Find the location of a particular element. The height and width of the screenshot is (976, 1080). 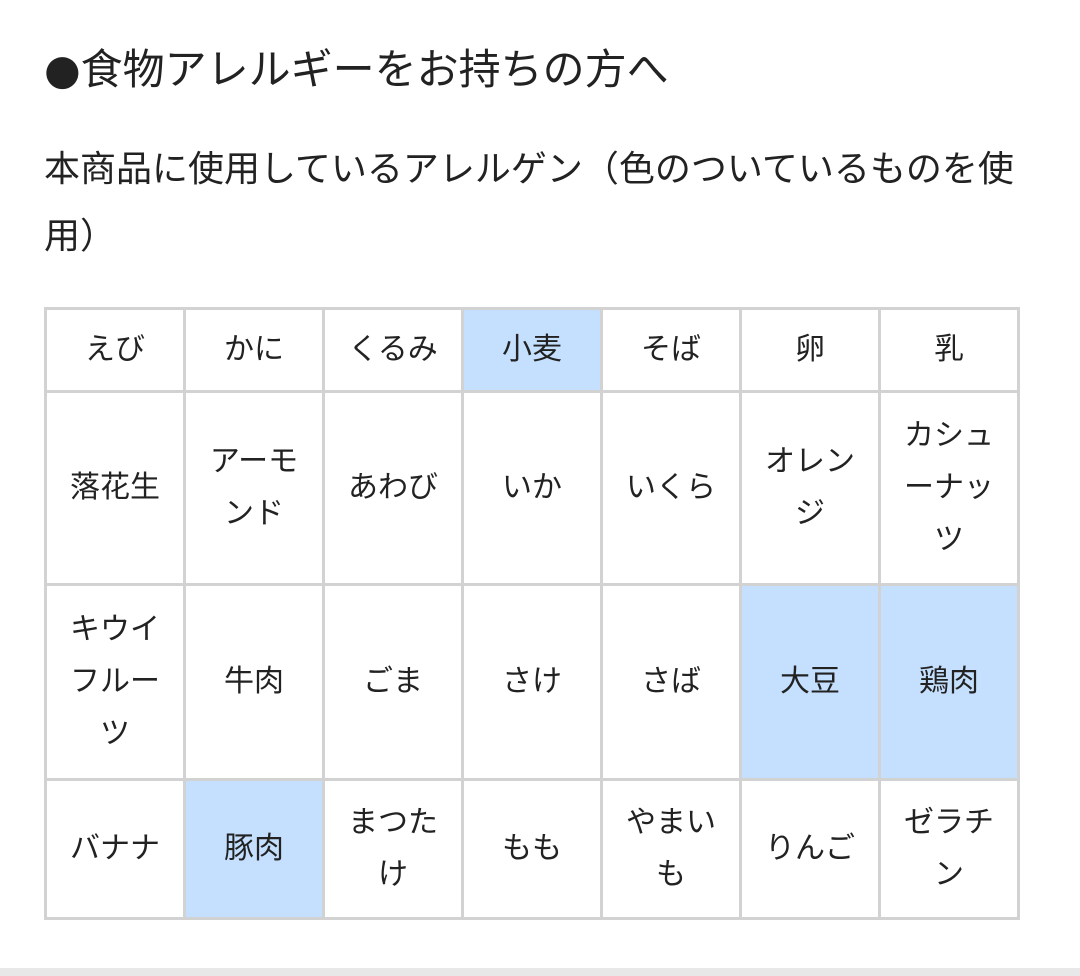

allergen-name: いか is located at coordinates (532, 487).